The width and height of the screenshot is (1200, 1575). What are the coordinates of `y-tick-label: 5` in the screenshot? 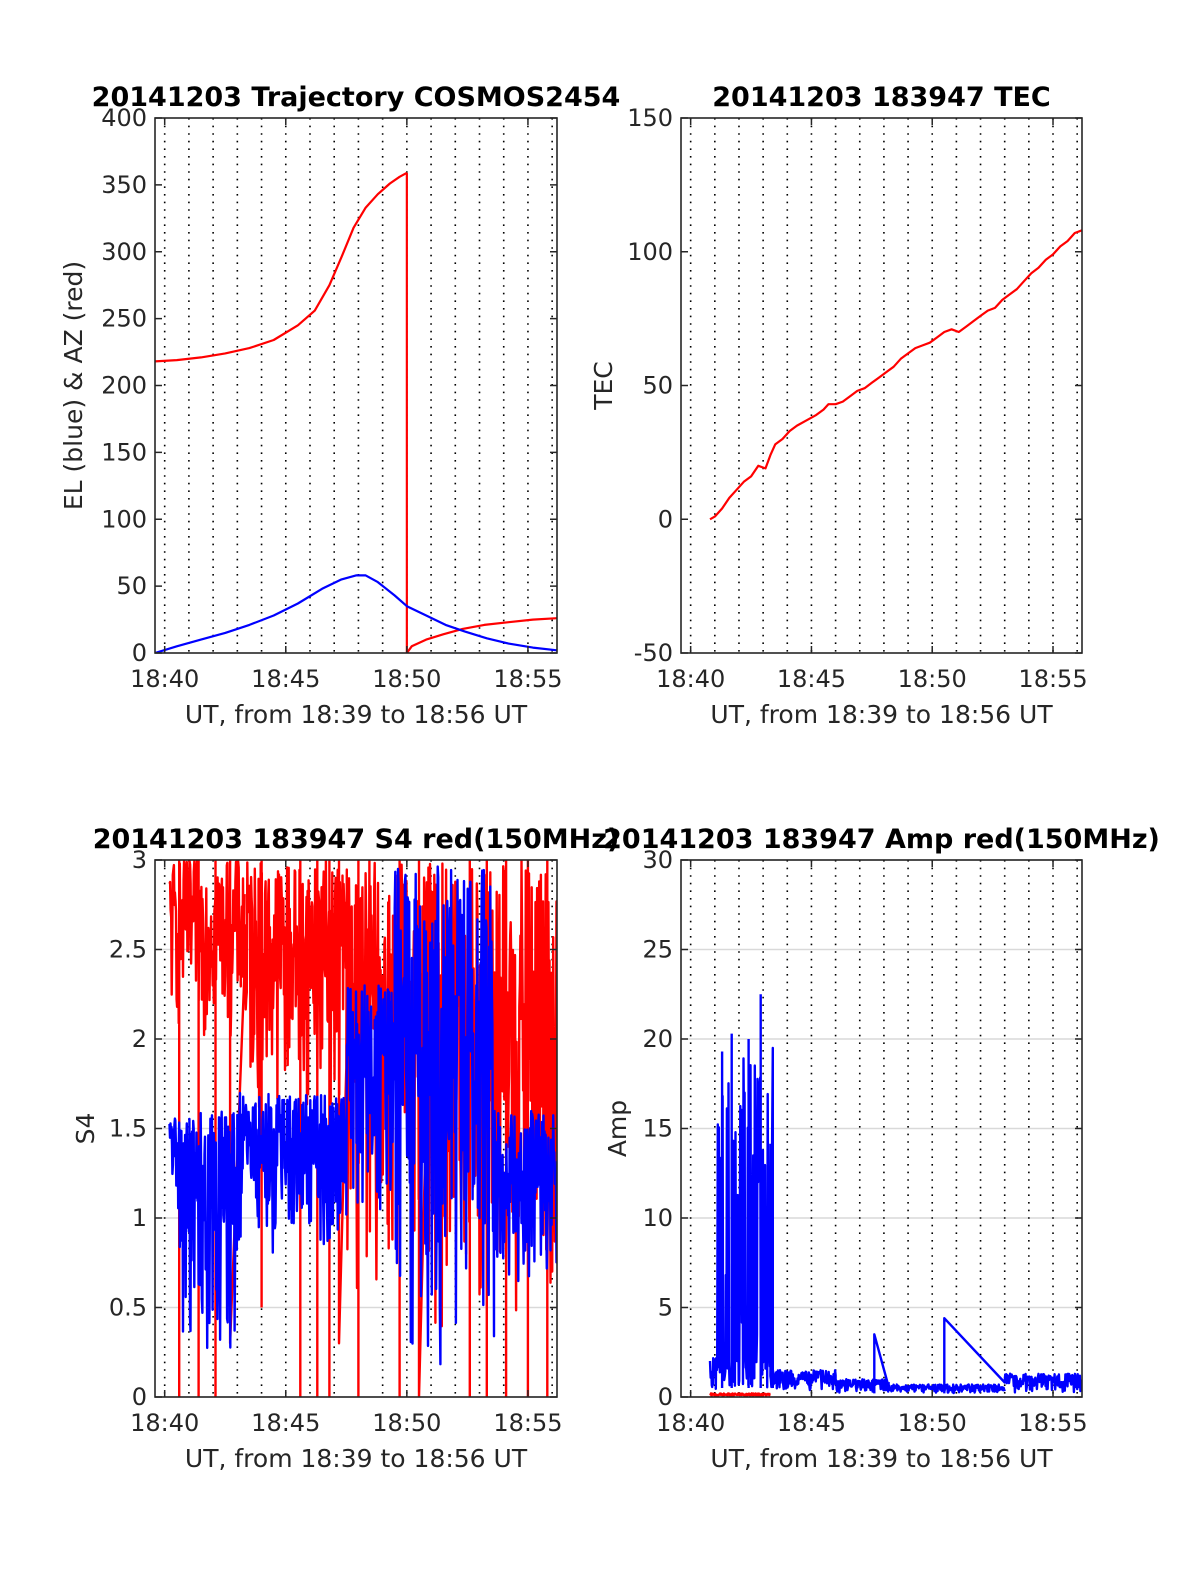 It's located at (665, 1308).